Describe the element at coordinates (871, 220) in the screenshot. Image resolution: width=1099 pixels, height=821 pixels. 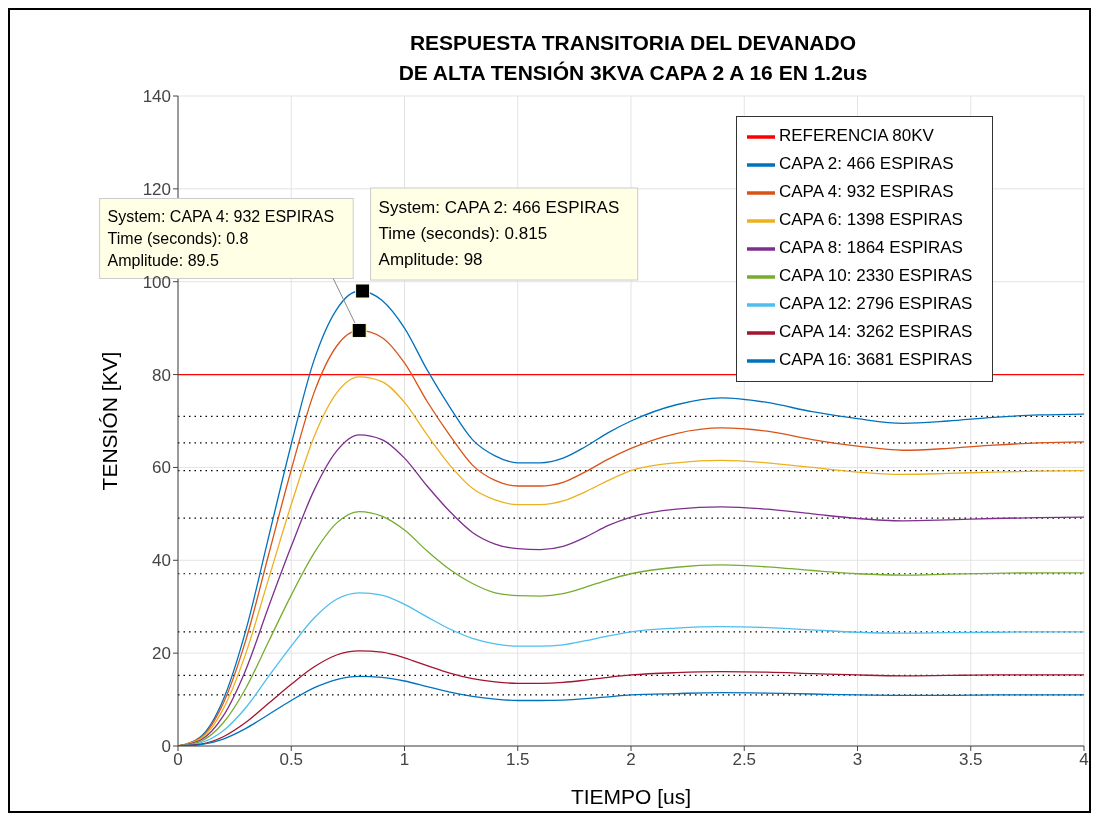
I see `legend-label: CAPA 6: 1398 ESPIRAS` at that location.